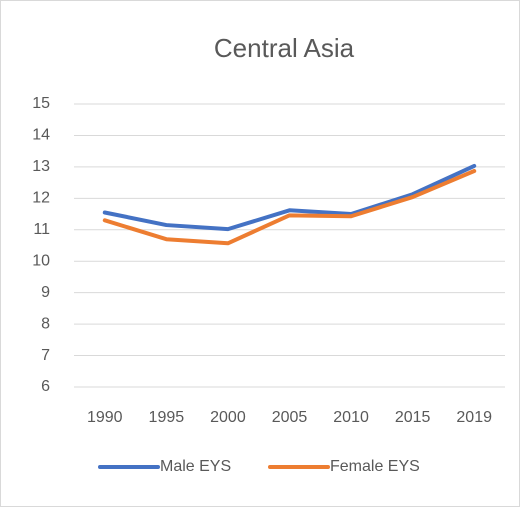  I want to click on y-tick-label: 6, so click(45, 386).